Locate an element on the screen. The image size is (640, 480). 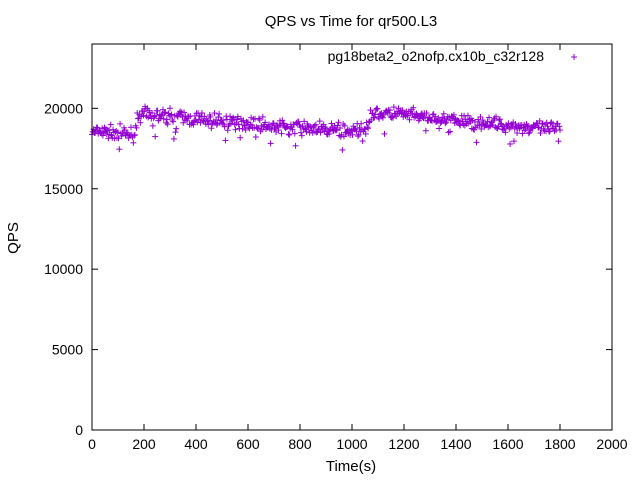
y-axis-title: QPS is located at coordinates (13, 238).